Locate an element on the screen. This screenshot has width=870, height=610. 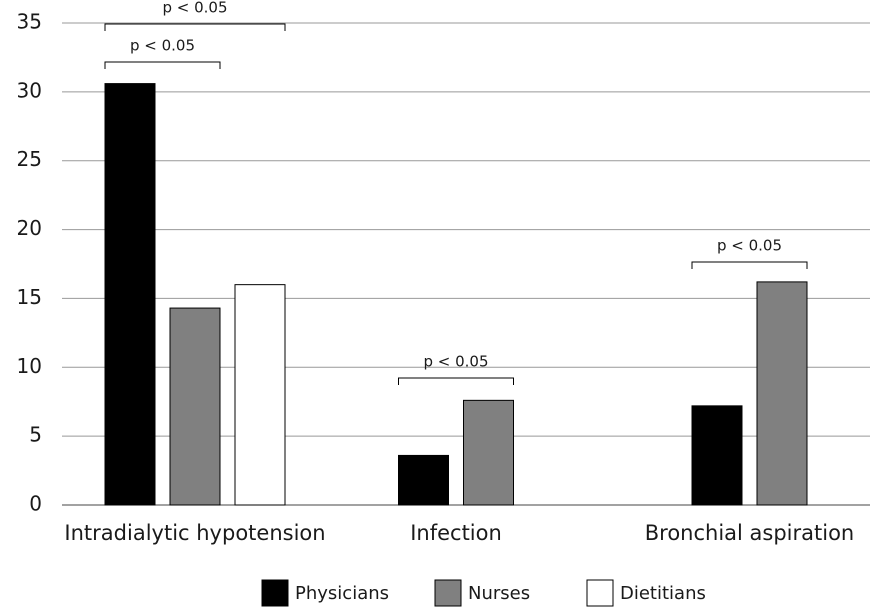
y-tick-label: 20 is located at coordinates (29, 228).